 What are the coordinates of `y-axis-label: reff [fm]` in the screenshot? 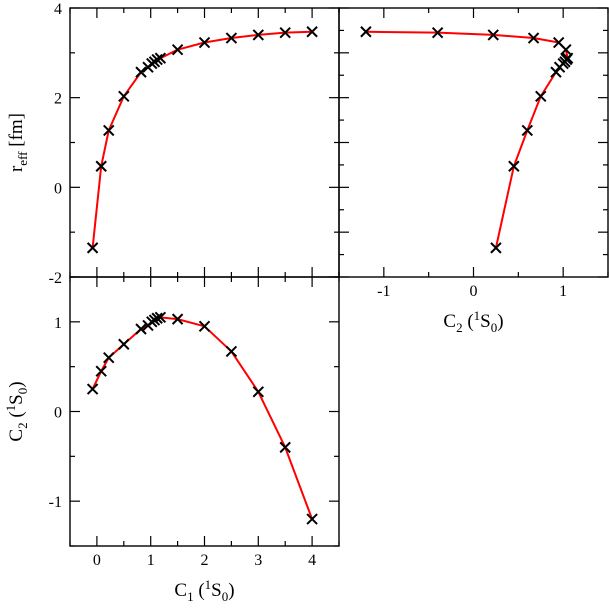 It's located at (18, 142).